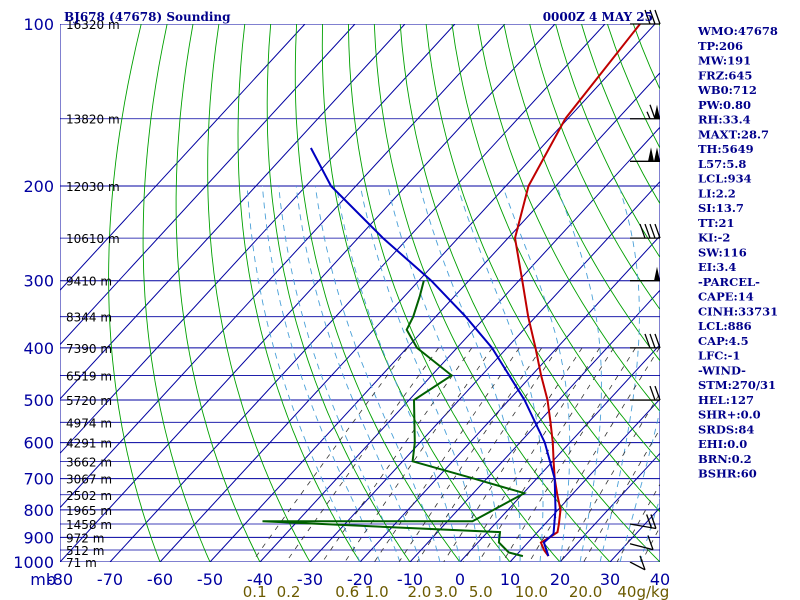 The width and height of the screenshot is (800, 600). Describe the element at coordinates (38, 281) in the screenshot. I see `pressure-tick-label: 300` at that location.